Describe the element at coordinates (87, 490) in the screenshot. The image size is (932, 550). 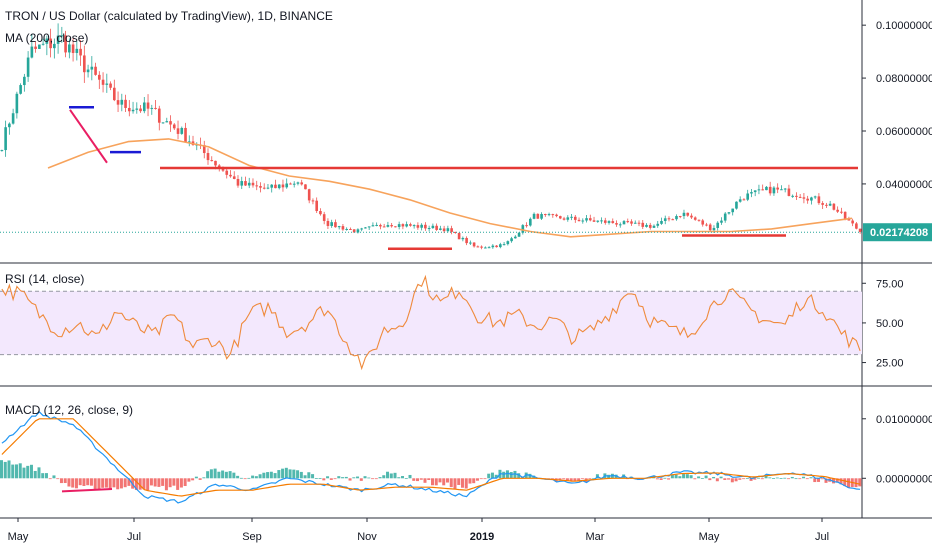
I see `macd-trendline` at that location.